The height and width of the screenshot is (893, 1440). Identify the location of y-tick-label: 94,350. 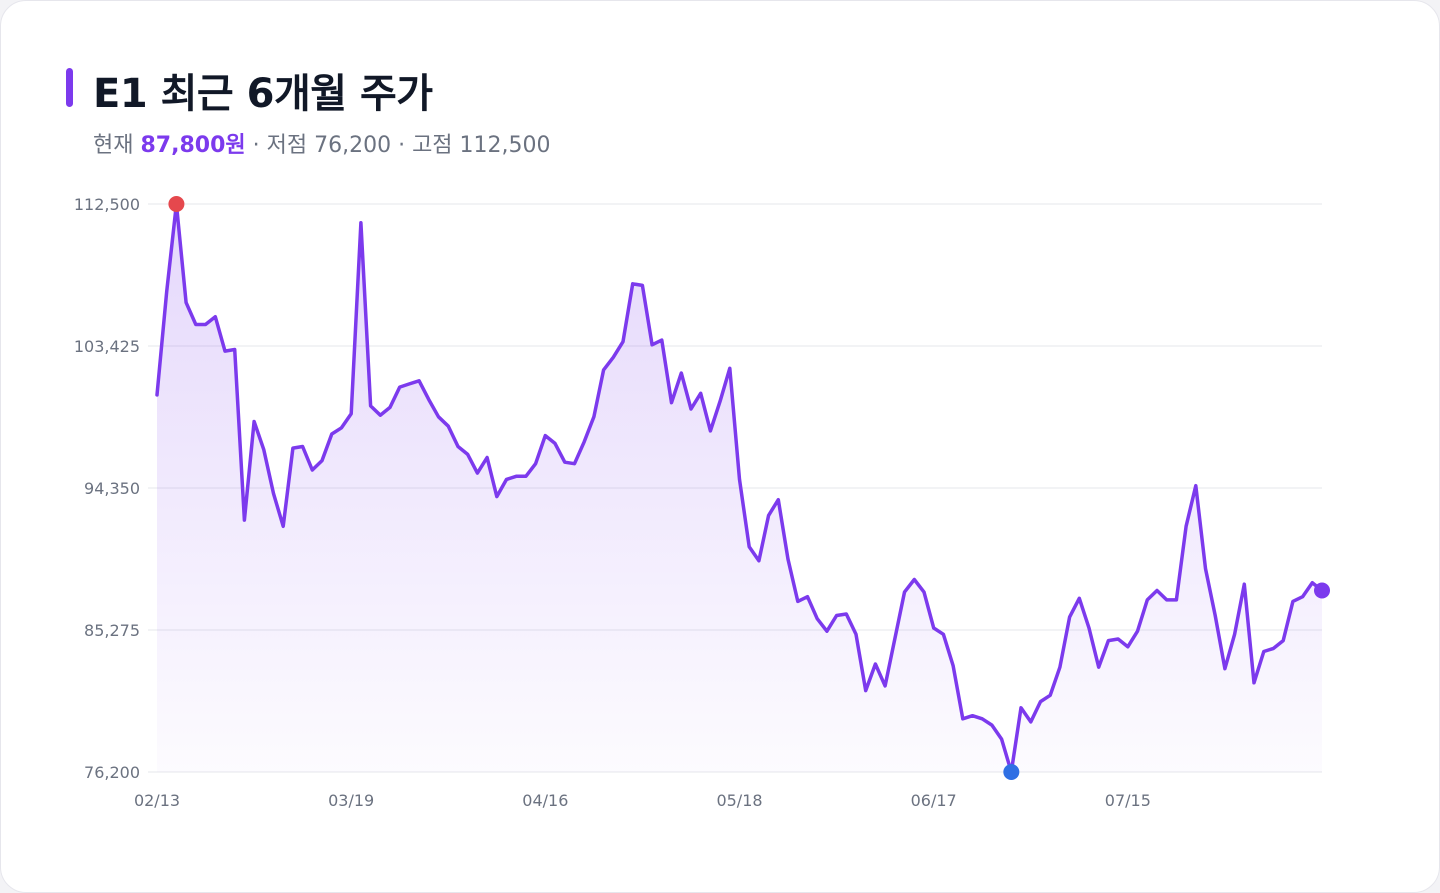
(112, 488).